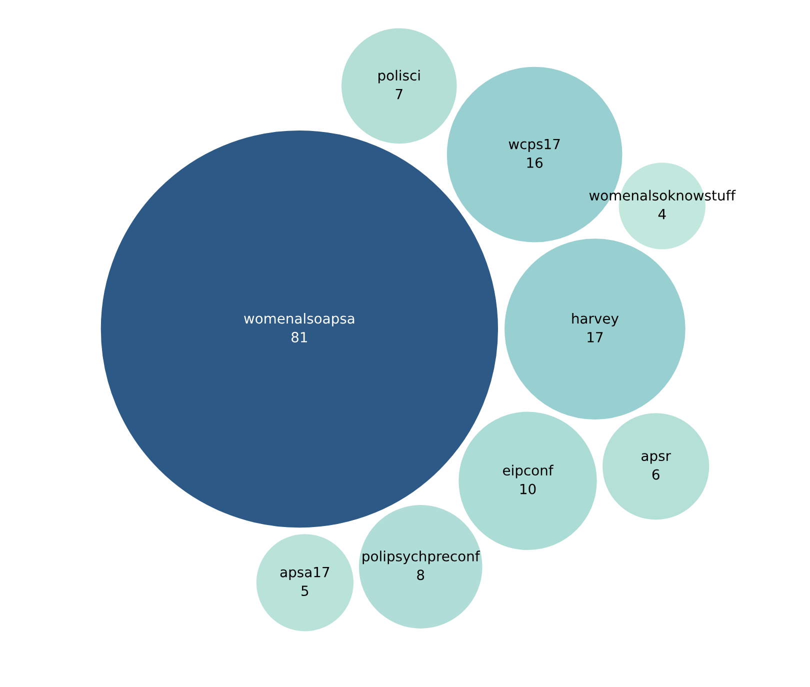 Image resolution: width=810 pixels, height=687 pixels. Describe the element at coordinates (662, 195) in the screenshot. I see `category-label: womenalsoknowstuff` at that location.